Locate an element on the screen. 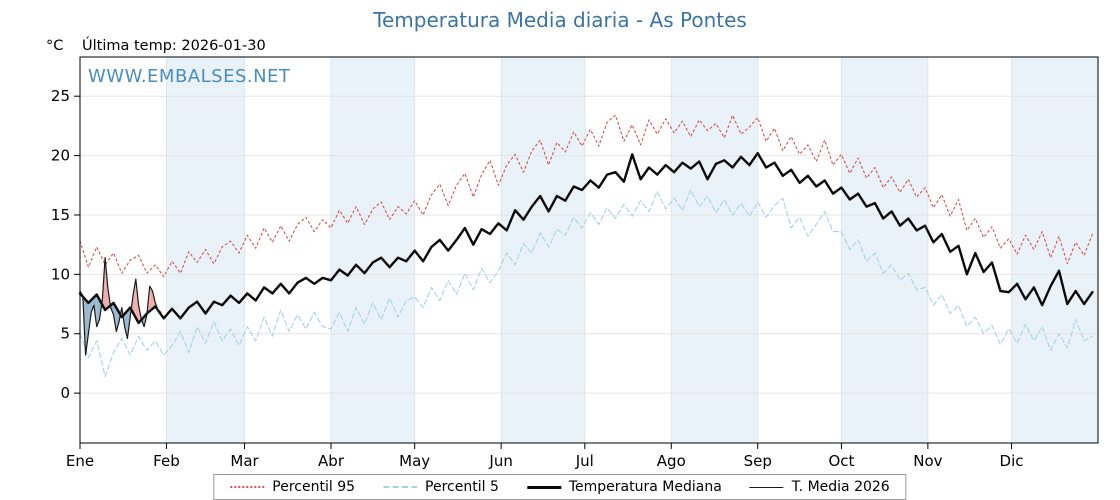 The image size is (1120, 500). x-tick-label: Nov is located at coordinates (927, 461).